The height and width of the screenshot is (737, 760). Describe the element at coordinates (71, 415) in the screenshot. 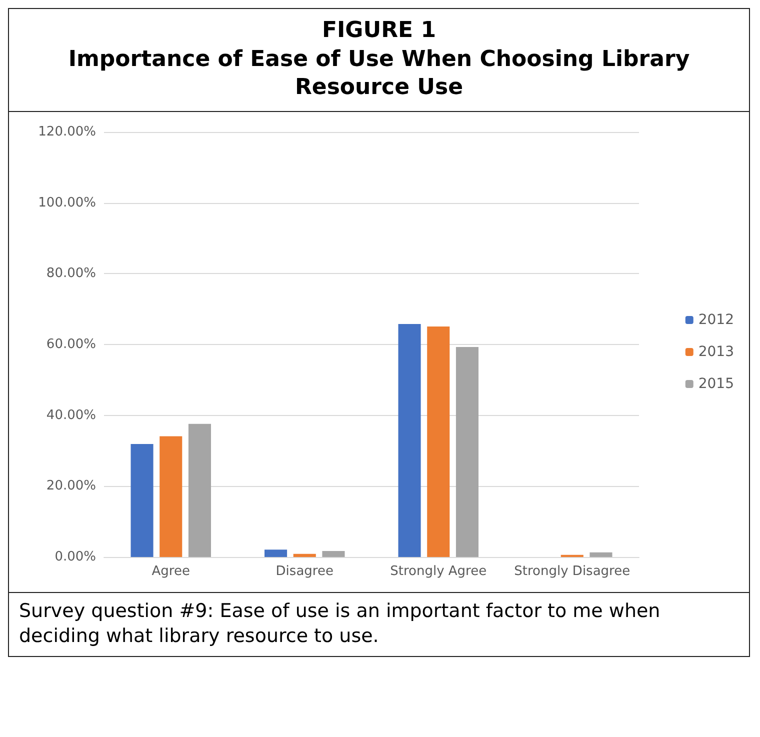

I see `y-tick-label: 40.00%` at that location.